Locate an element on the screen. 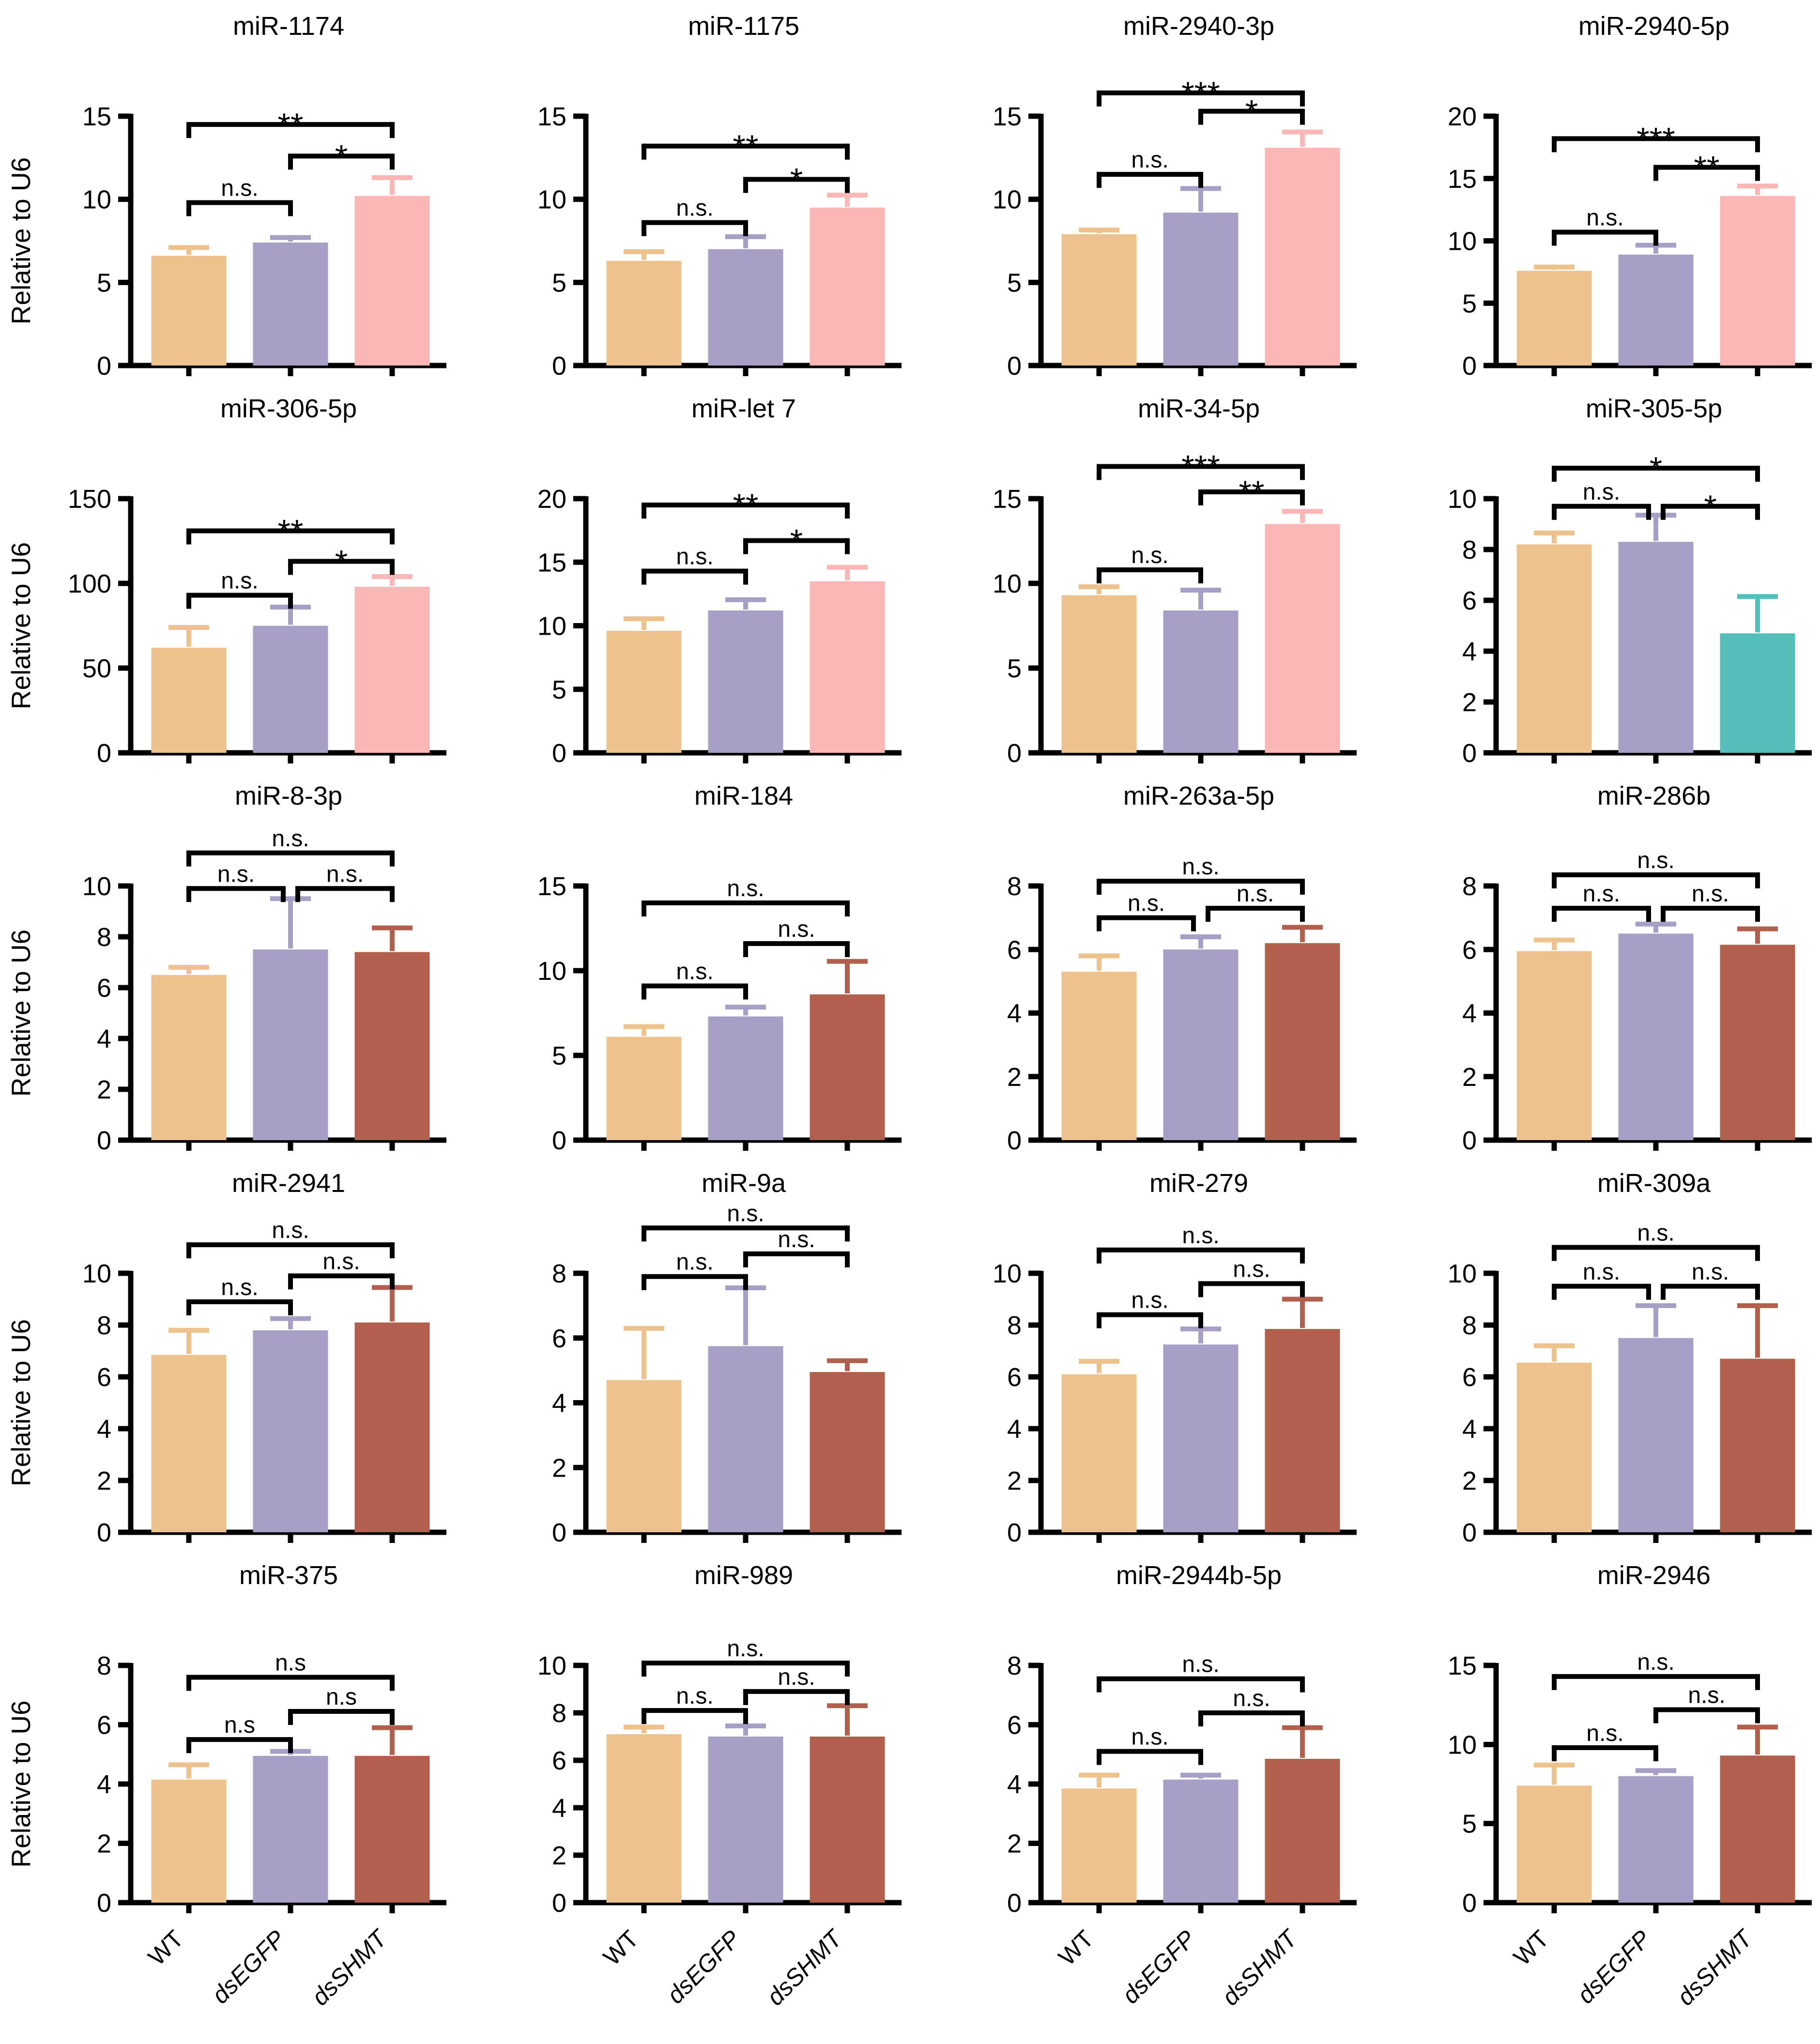 Image resolution: width=1820 pixels, height=2044 pixels. y-tick-label: 150 is located at coordinates (90, 499).